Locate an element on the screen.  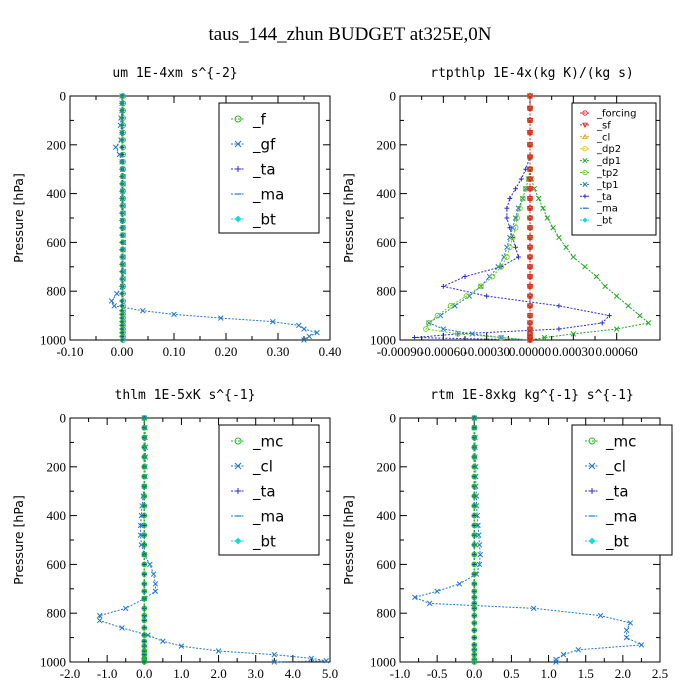
y-tick-label: 1000 is located at coordinates (383, 662).